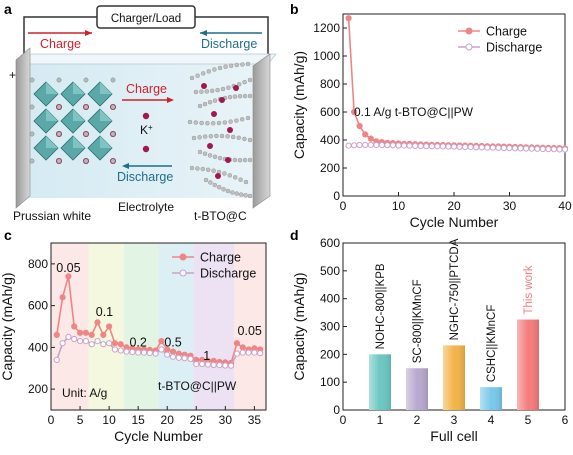 The width and height of the screenshot is (573, 455). I want to click on plot-frame, so click(158, 326).